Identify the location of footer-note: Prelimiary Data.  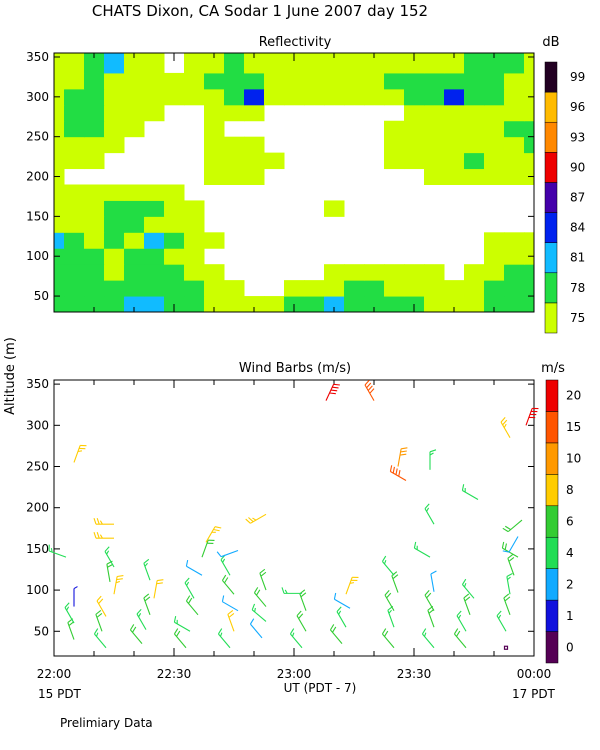
(106, 723).